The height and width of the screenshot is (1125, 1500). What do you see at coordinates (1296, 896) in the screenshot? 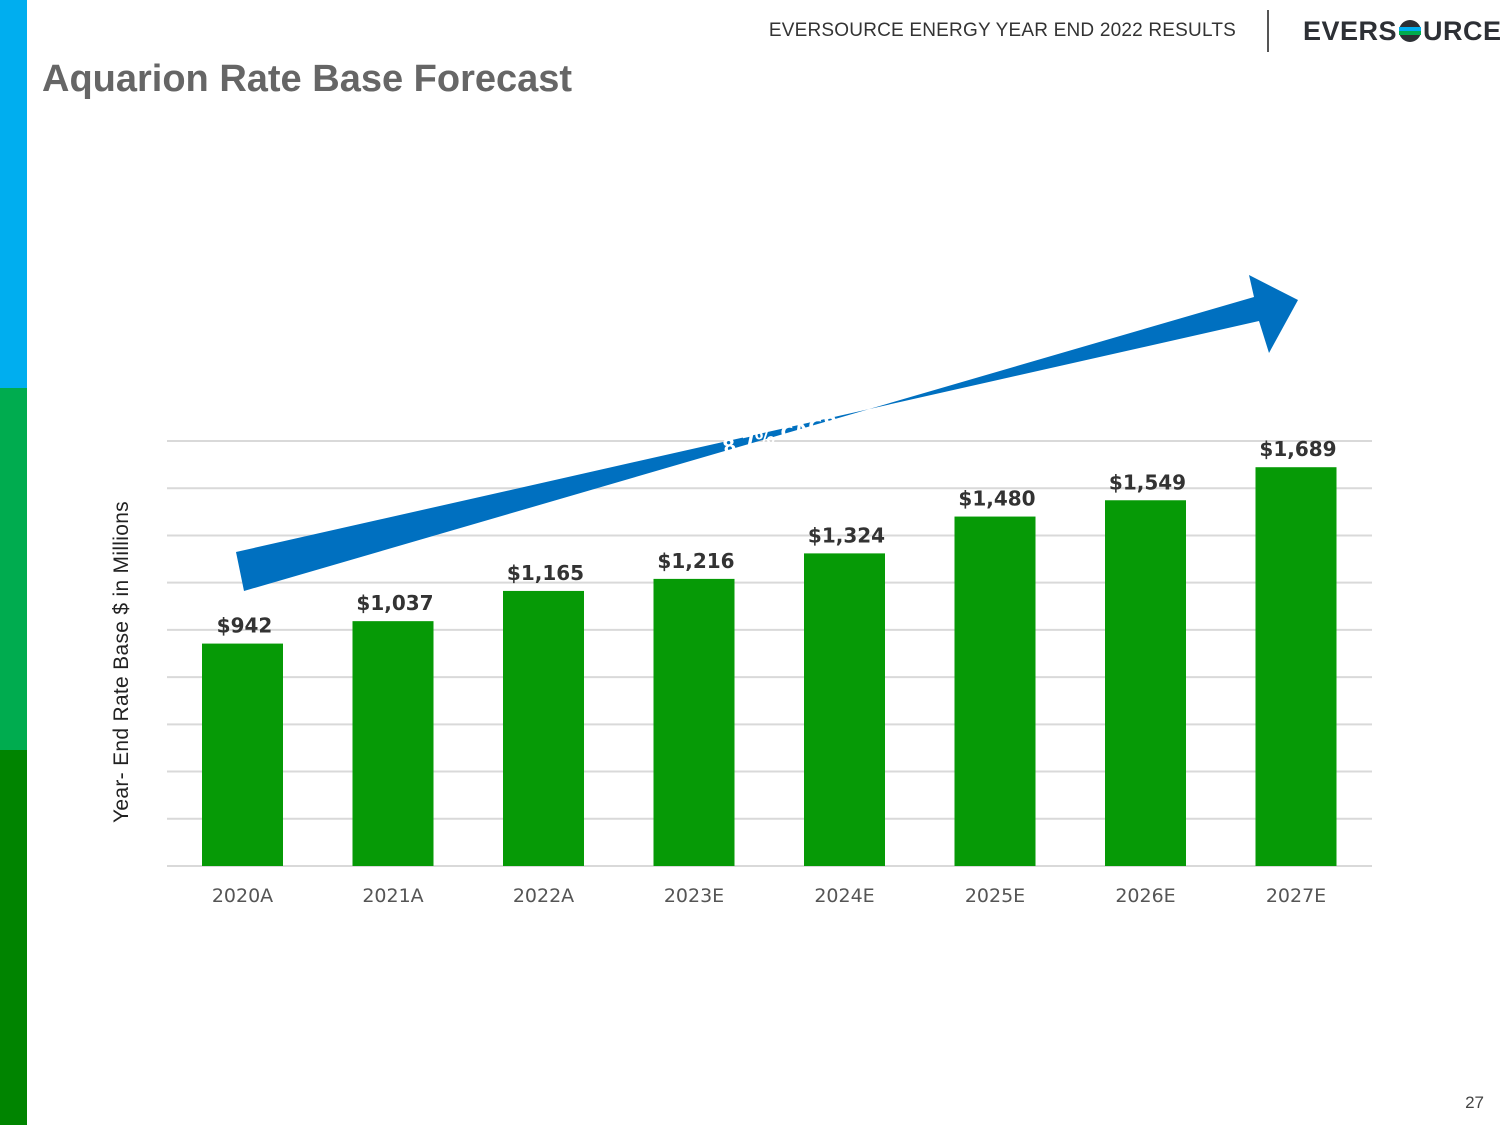
I see `x-tick-2027E: 2027E` at bounding box center [1296, 896].